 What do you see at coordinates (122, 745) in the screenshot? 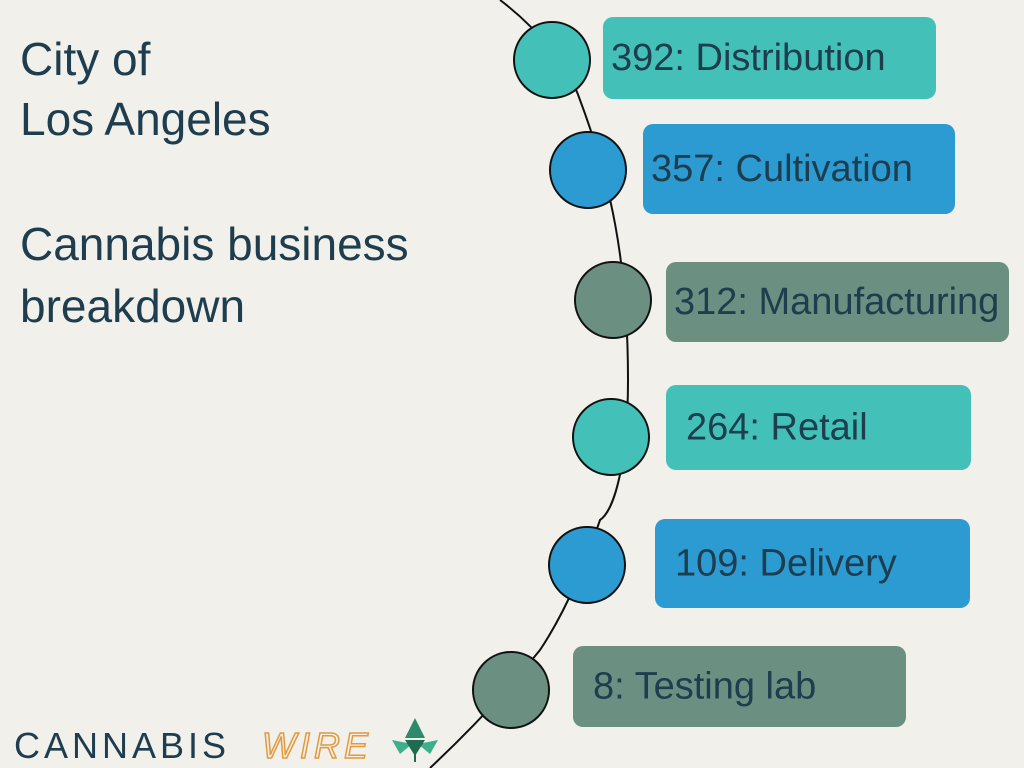
I see `logo-first: CANNABIS` at bounding box center [122, 745].